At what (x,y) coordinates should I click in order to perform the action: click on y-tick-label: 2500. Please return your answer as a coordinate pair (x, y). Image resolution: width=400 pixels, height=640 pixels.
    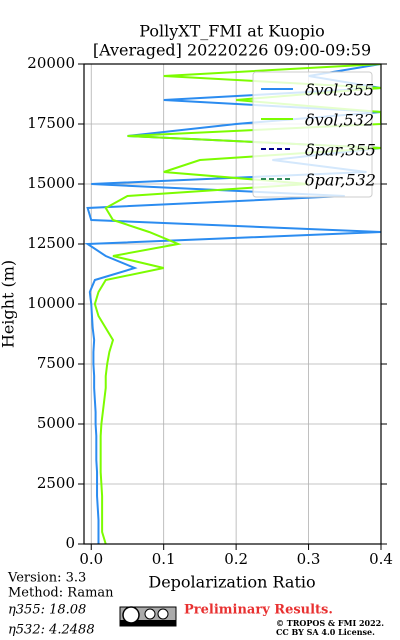
    Looking at the image, I should click on (56, 483).